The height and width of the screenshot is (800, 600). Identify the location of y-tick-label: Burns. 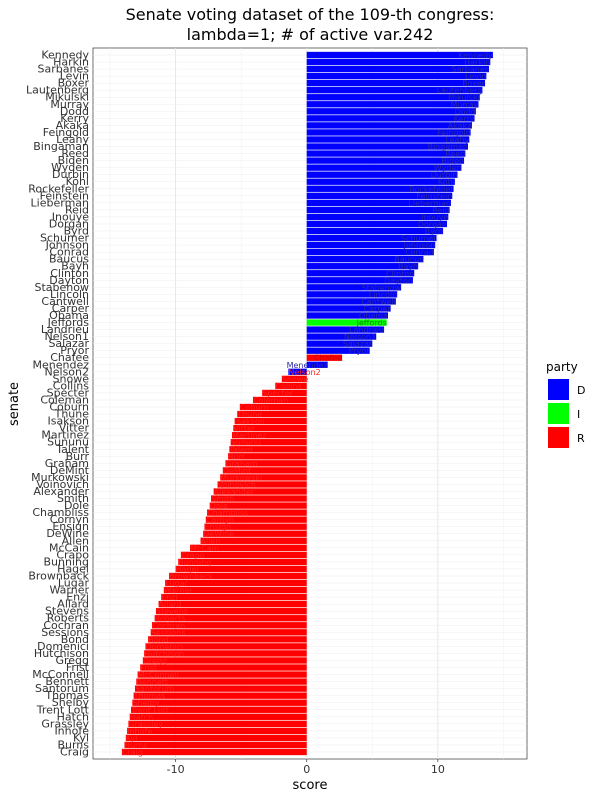
(73, 744).